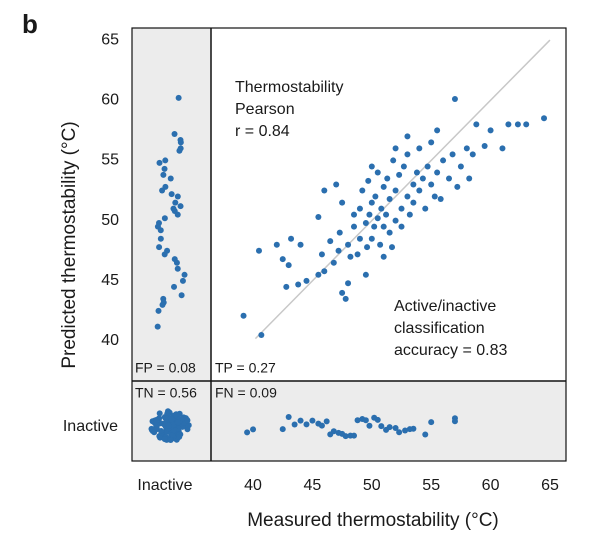  I want to click on y-tick-label: 40, so click(110, 340).